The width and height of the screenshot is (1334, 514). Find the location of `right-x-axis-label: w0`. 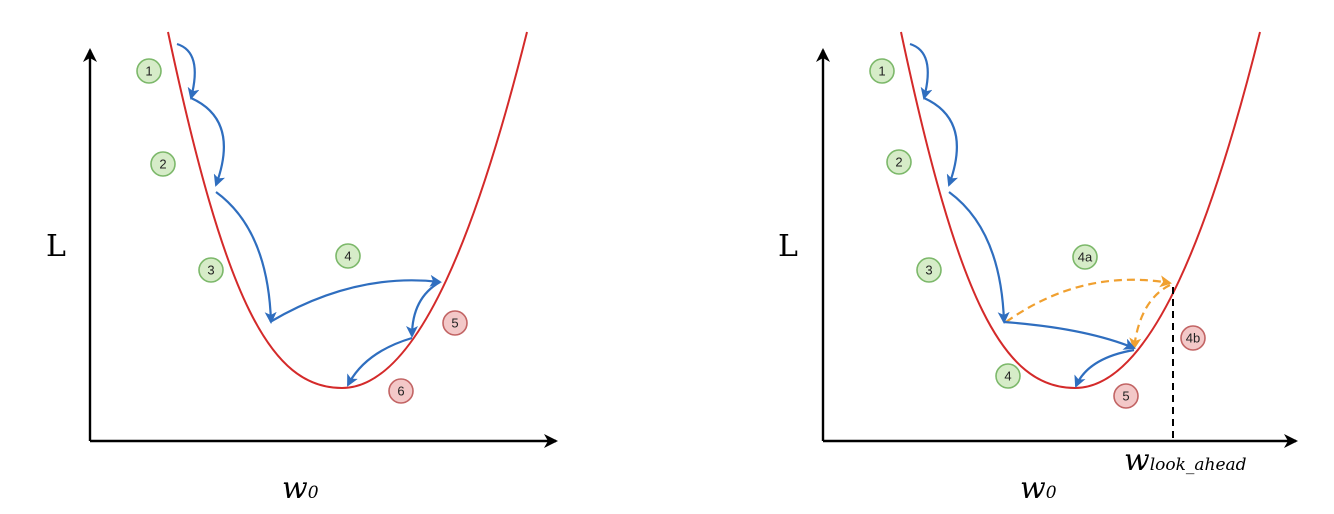

right-x-axis-label: w0 is located at coordinates (1038, 488).